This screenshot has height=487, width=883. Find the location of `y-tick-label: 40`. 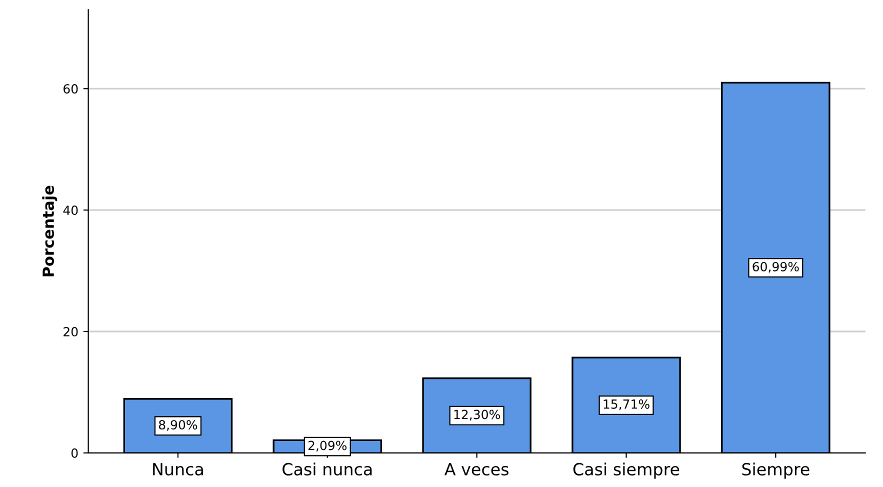

y-tick-label: 40 is located at coordinates (70, 211).